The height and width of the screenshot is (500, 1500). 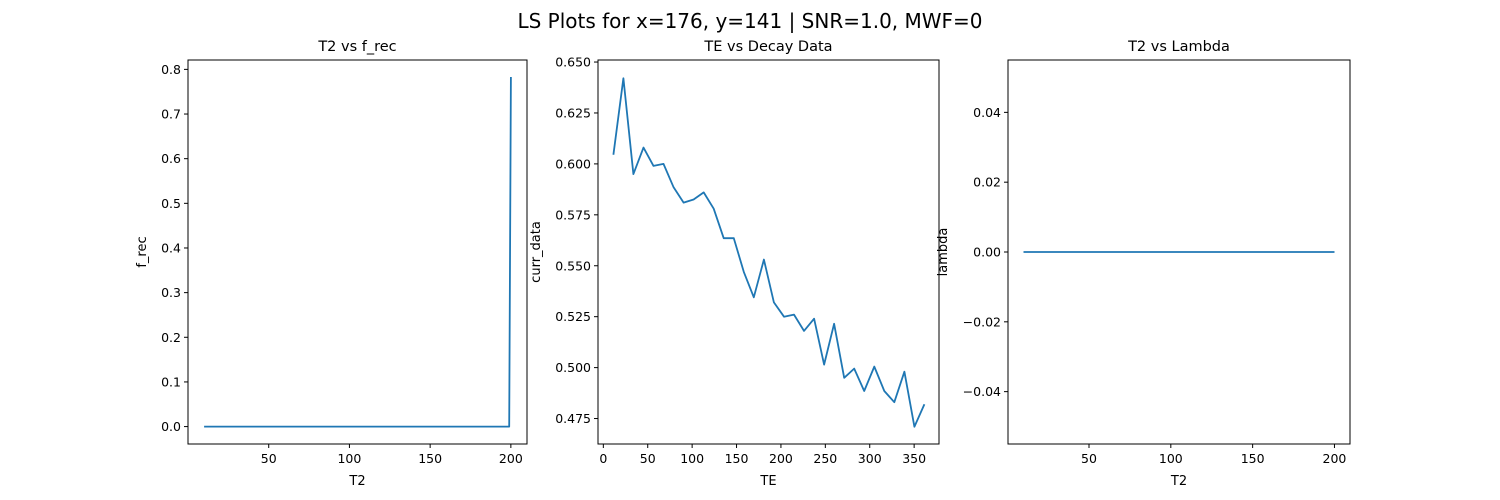 What do you see at coordinates (171, 292) in the screenshot?
I see `y-tick-label: 0.3` at bounding box center [171, 292].